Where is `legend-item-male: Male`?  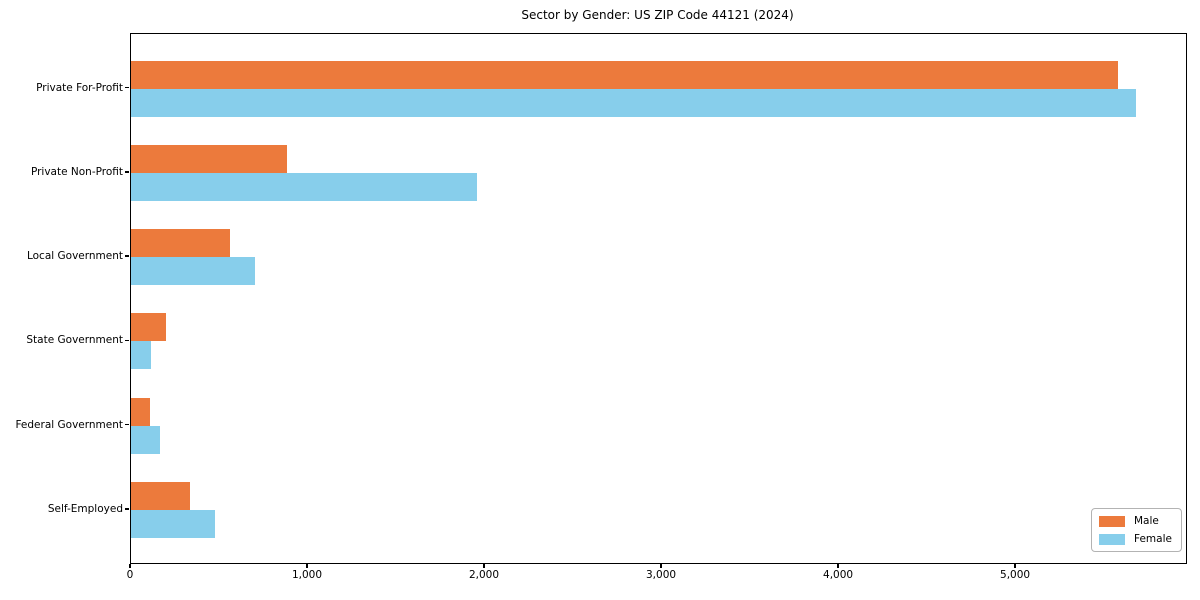
legend-item-male: Male is located at coordinates (1135, 521).